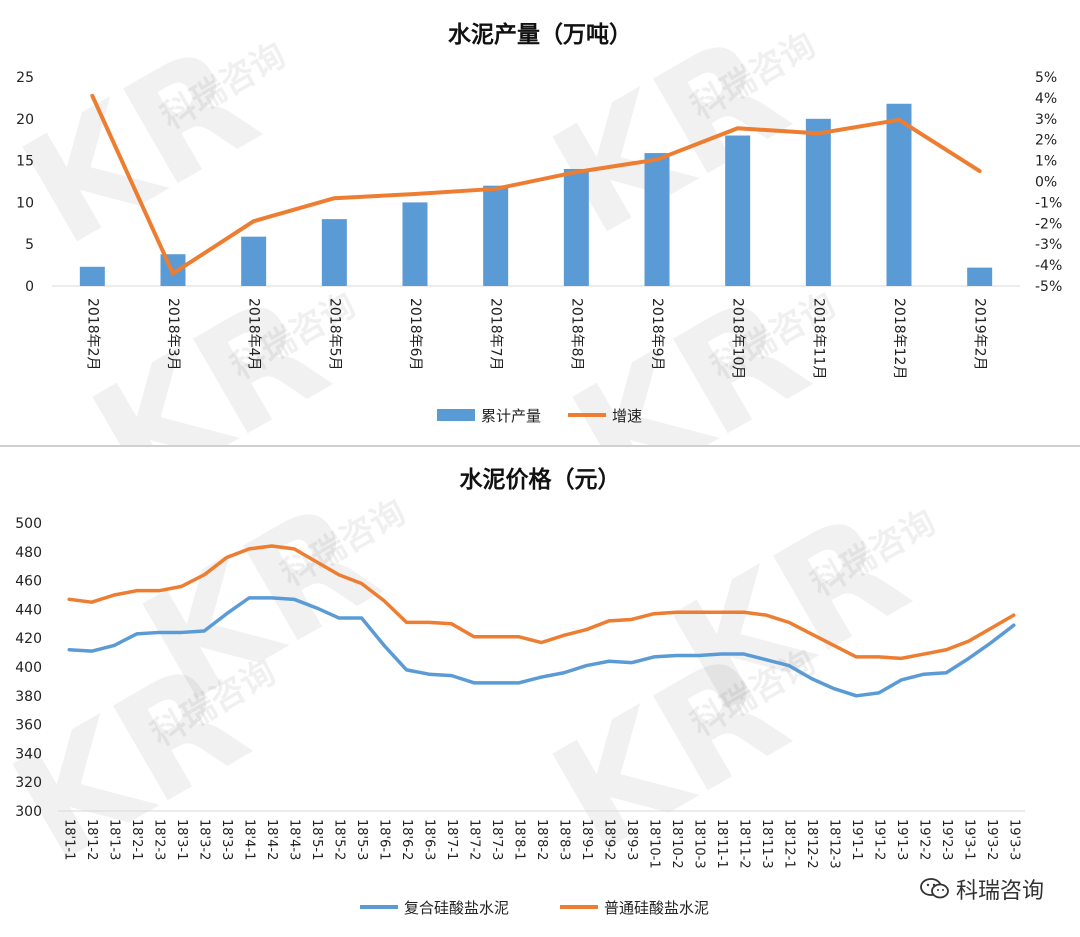 This screenshot has width=1080, height=937. Describe the element at coordinates (811, 844) in the screenshot. I see `x-tick-label: 18'12-2` at that location.